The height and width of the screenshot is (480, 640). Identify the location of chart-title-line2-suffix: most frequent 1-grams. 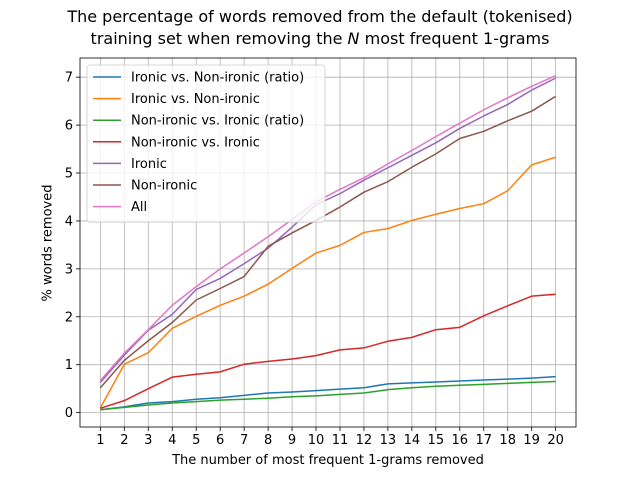
(454, 38).